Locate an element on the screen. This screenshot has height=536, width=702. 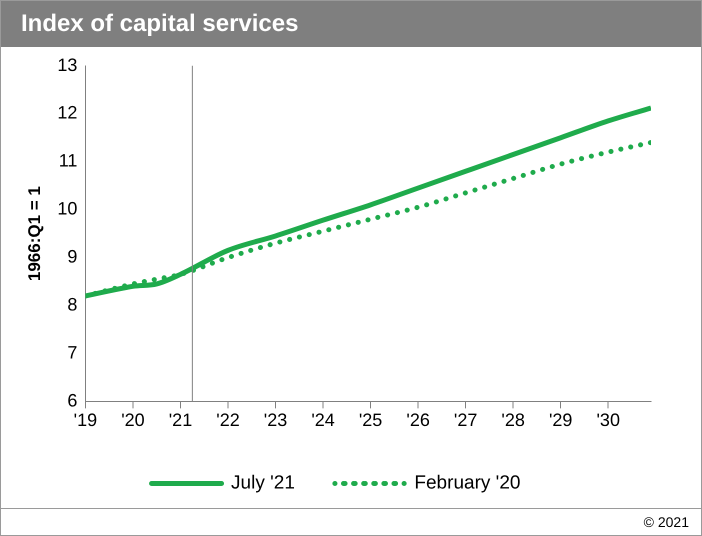
x-tick-label: '21 is located at coordinates (180, 420).